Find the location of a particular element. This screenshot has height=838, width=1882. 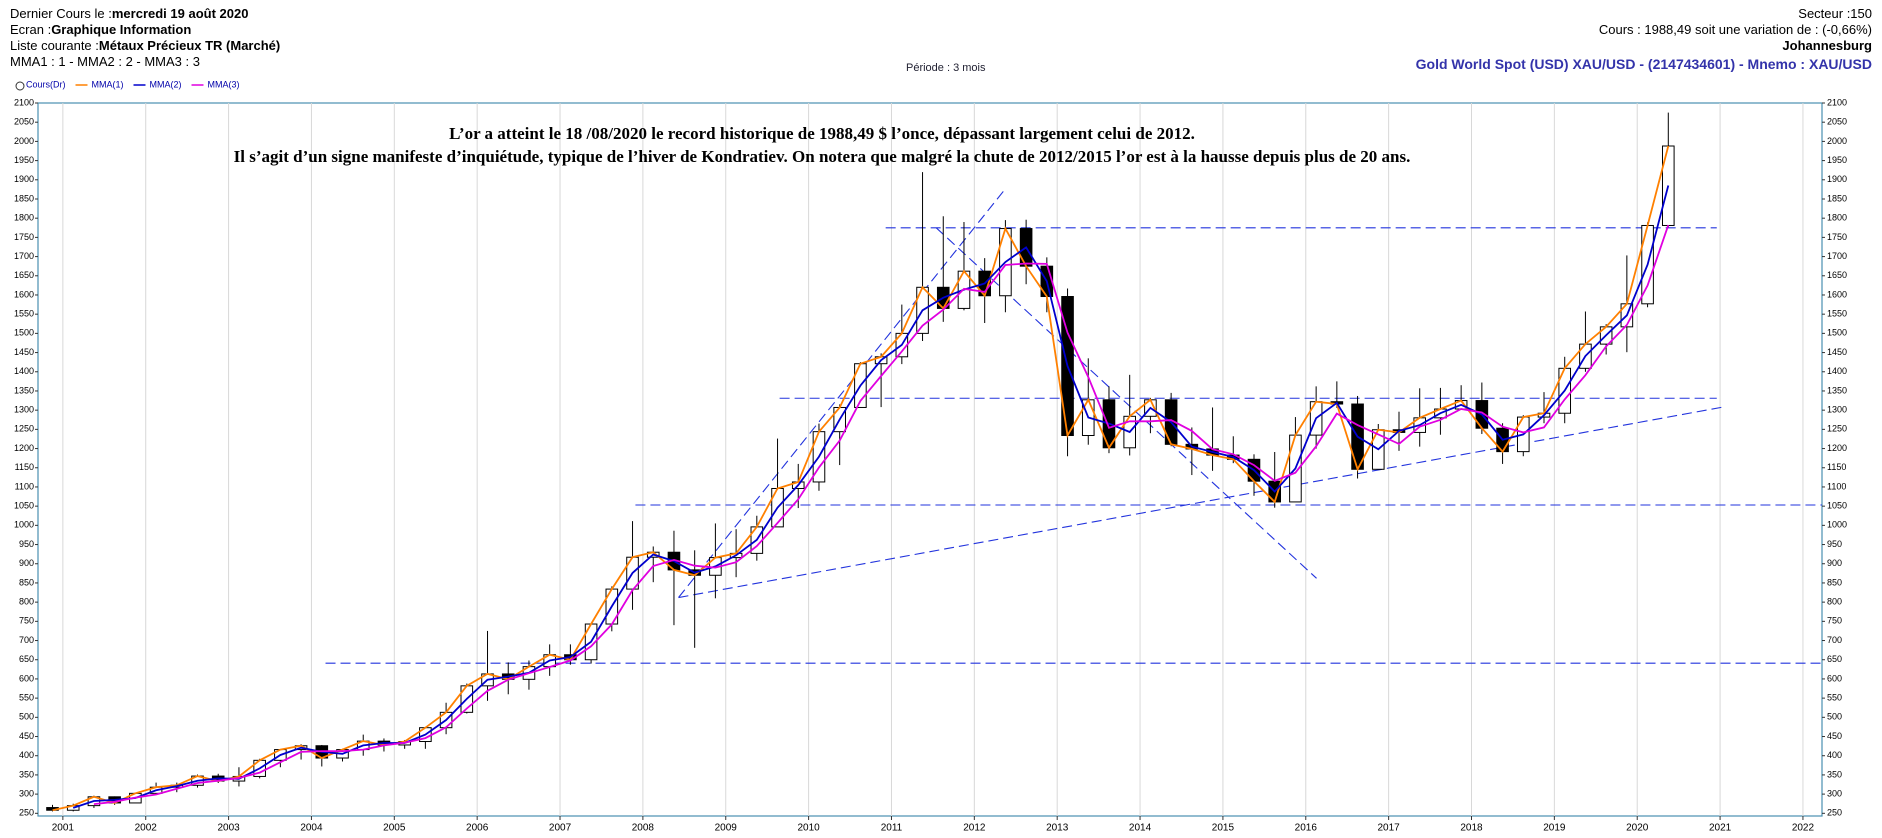

x-tick-label: 2013 is located at coordinates (1057, 828).